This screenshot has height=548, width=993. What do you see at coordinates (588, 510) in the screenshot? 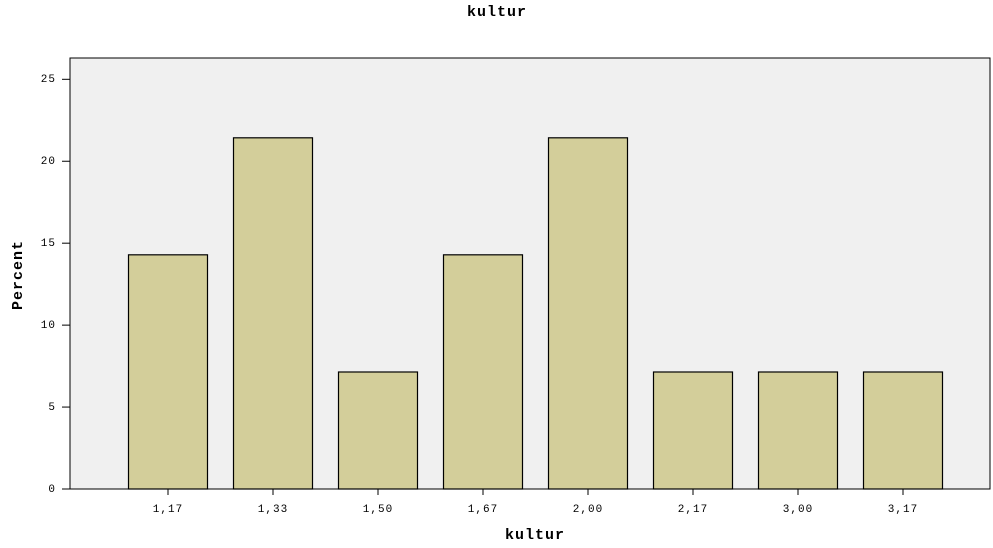
I see `x-tick-label: 2,00` at bounding box center [588, 510].